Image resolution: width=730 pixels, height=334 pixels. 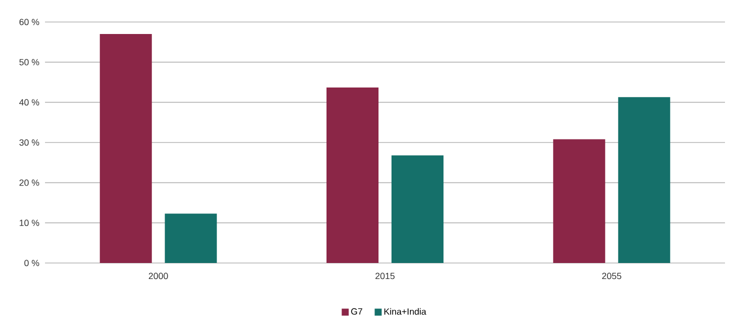 I want to click on y-tick-label: 30 %, so click(x=29, y=142).